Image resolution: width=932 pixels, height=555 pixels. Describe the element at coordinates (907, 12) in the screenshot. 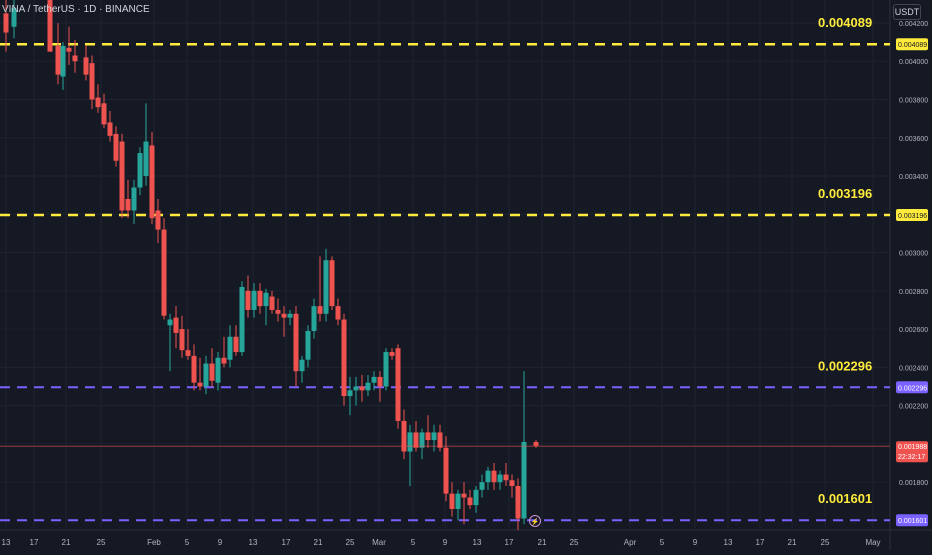

I see `currency-badge: USDT` at that location.